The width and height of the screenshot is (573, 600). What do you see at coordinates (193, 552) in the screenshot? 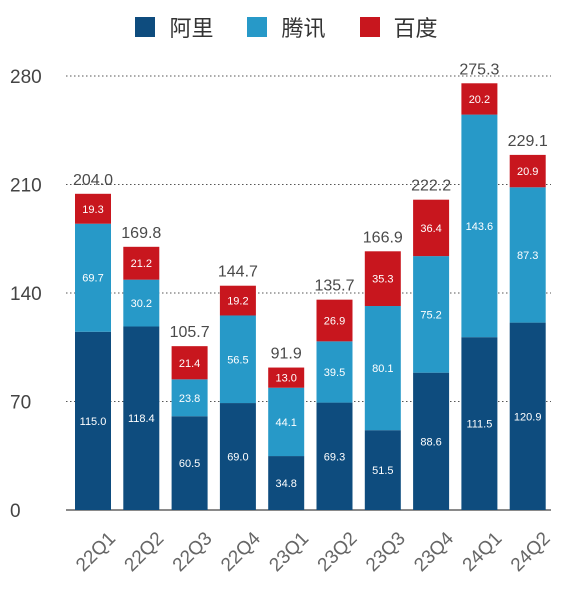
I see `x-tick-label: 22Q3` at bounding box center [193, 552].